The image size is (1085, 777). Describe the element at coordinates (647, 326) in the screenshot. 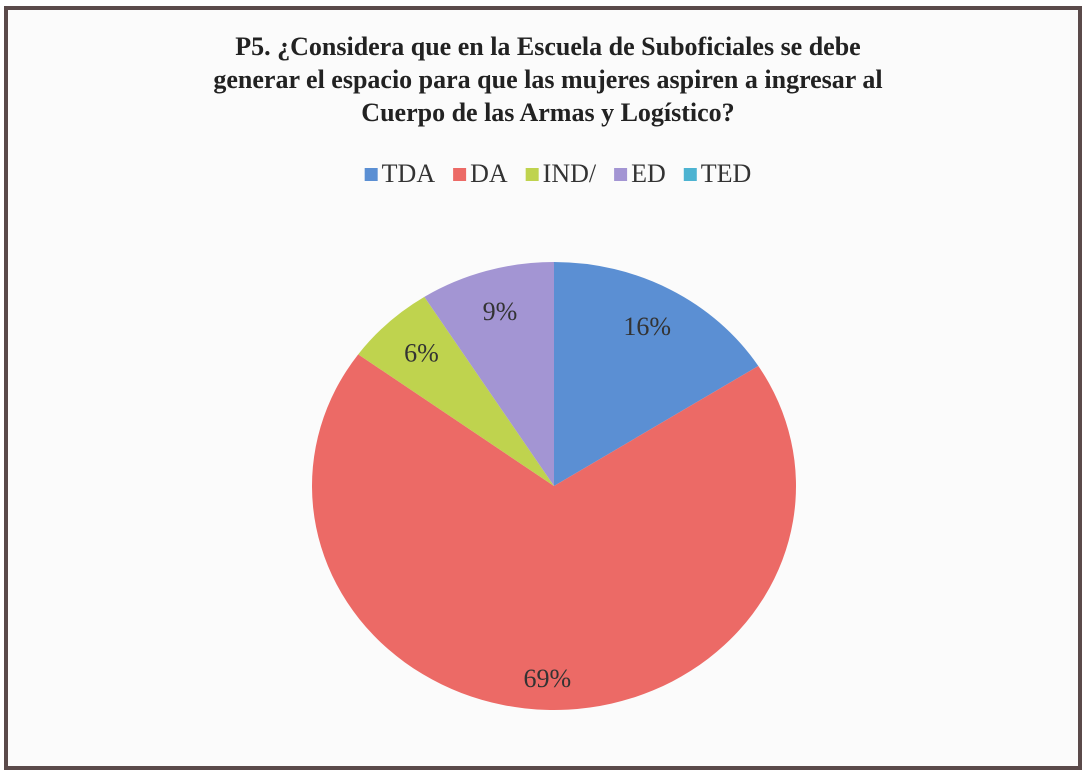

I see `data-label: 16%` at that location.